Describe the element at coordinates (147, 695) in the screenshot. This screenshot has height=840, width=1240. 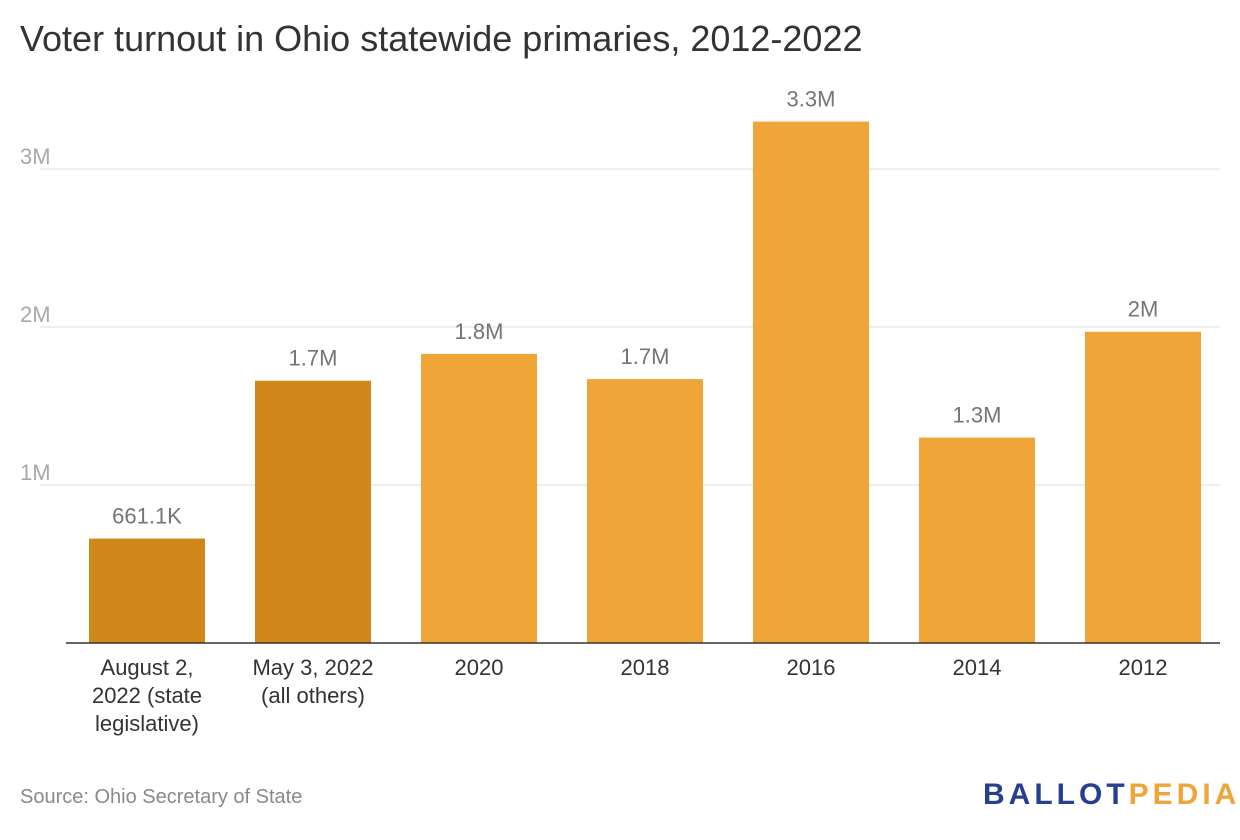
I see `x-tick-label: August 2, 2022 (state legislative)` at that location.